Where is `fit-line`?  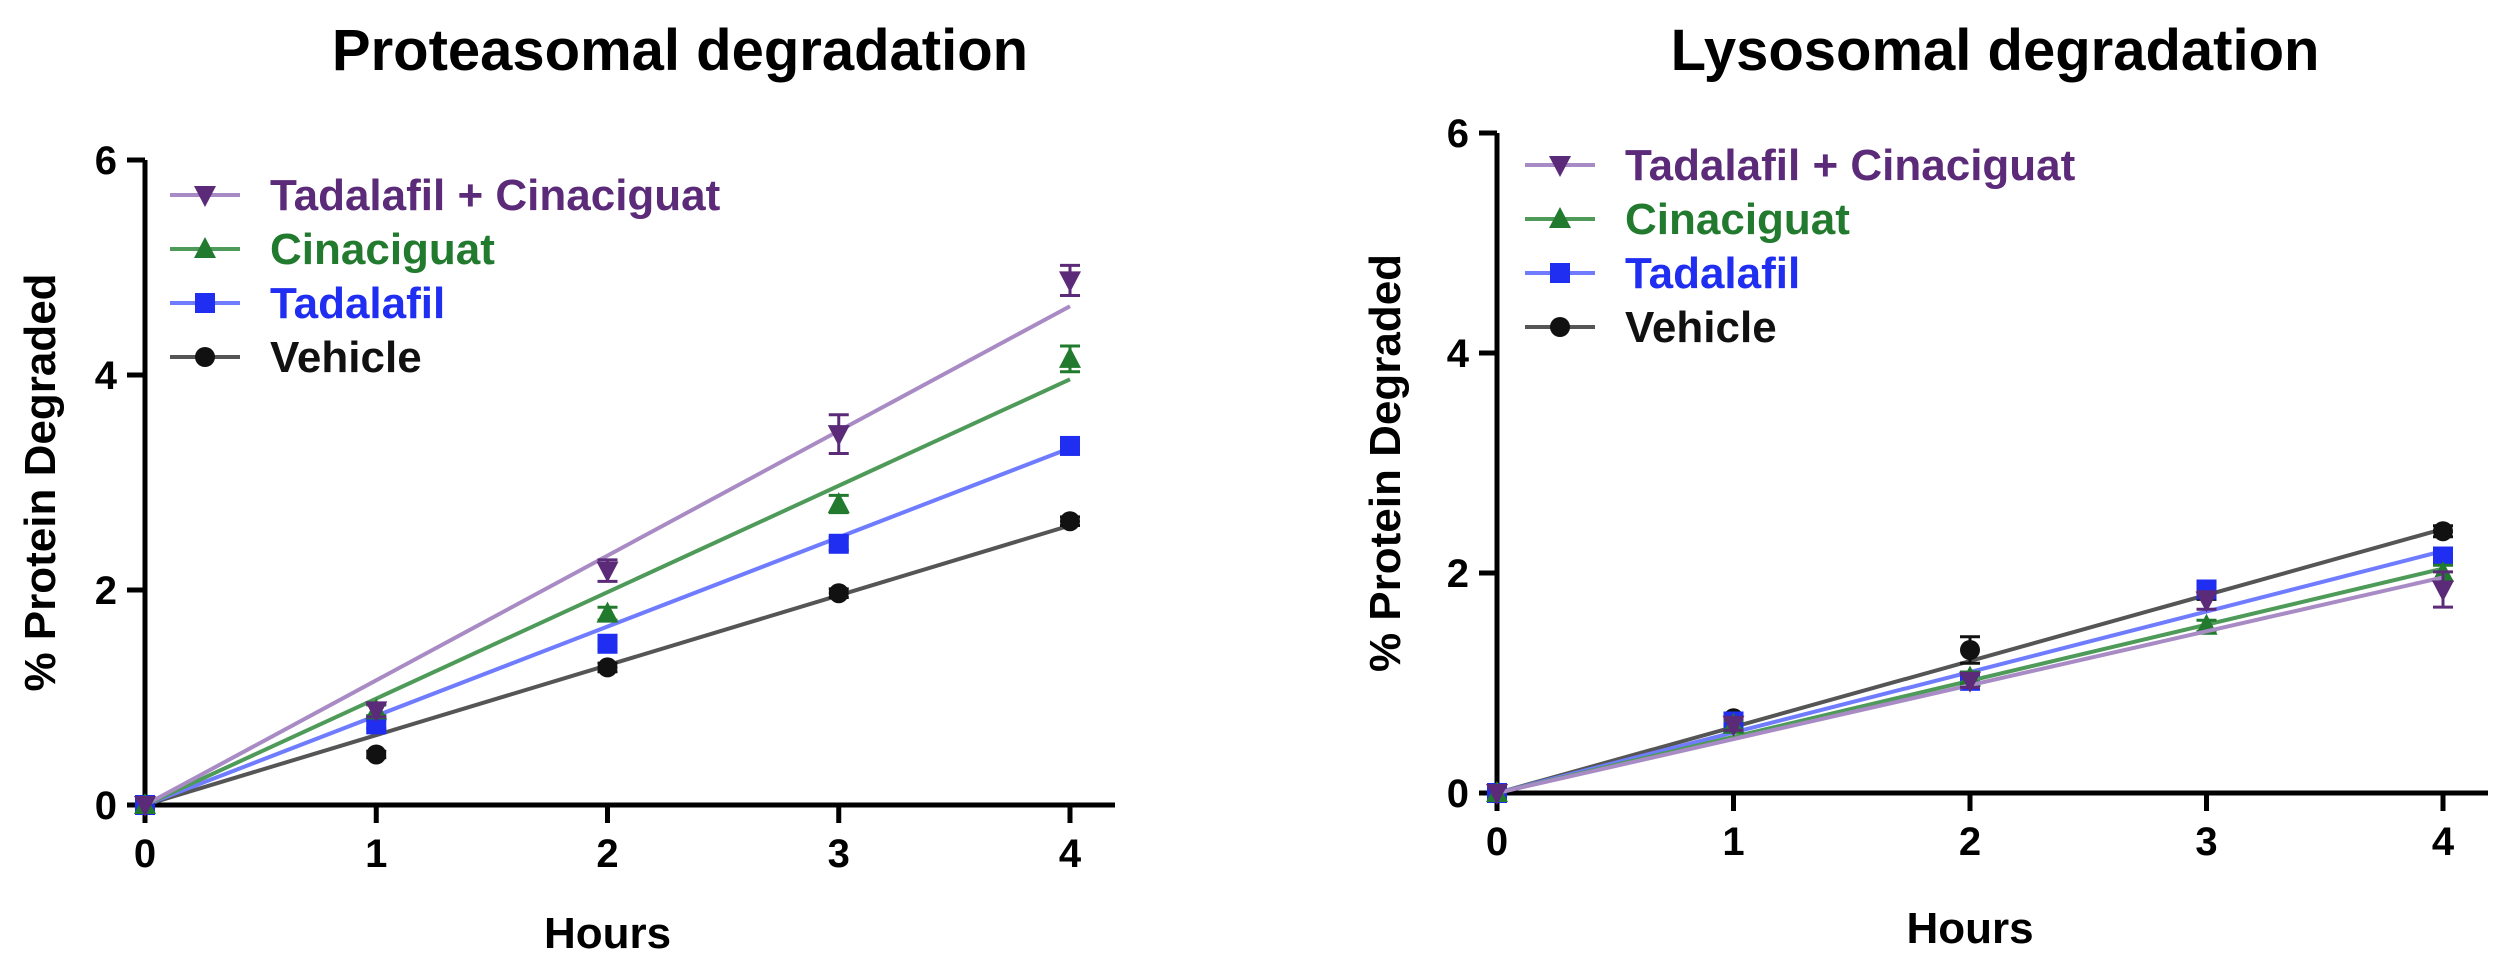 fit-line is located at coordinates (607, 626).